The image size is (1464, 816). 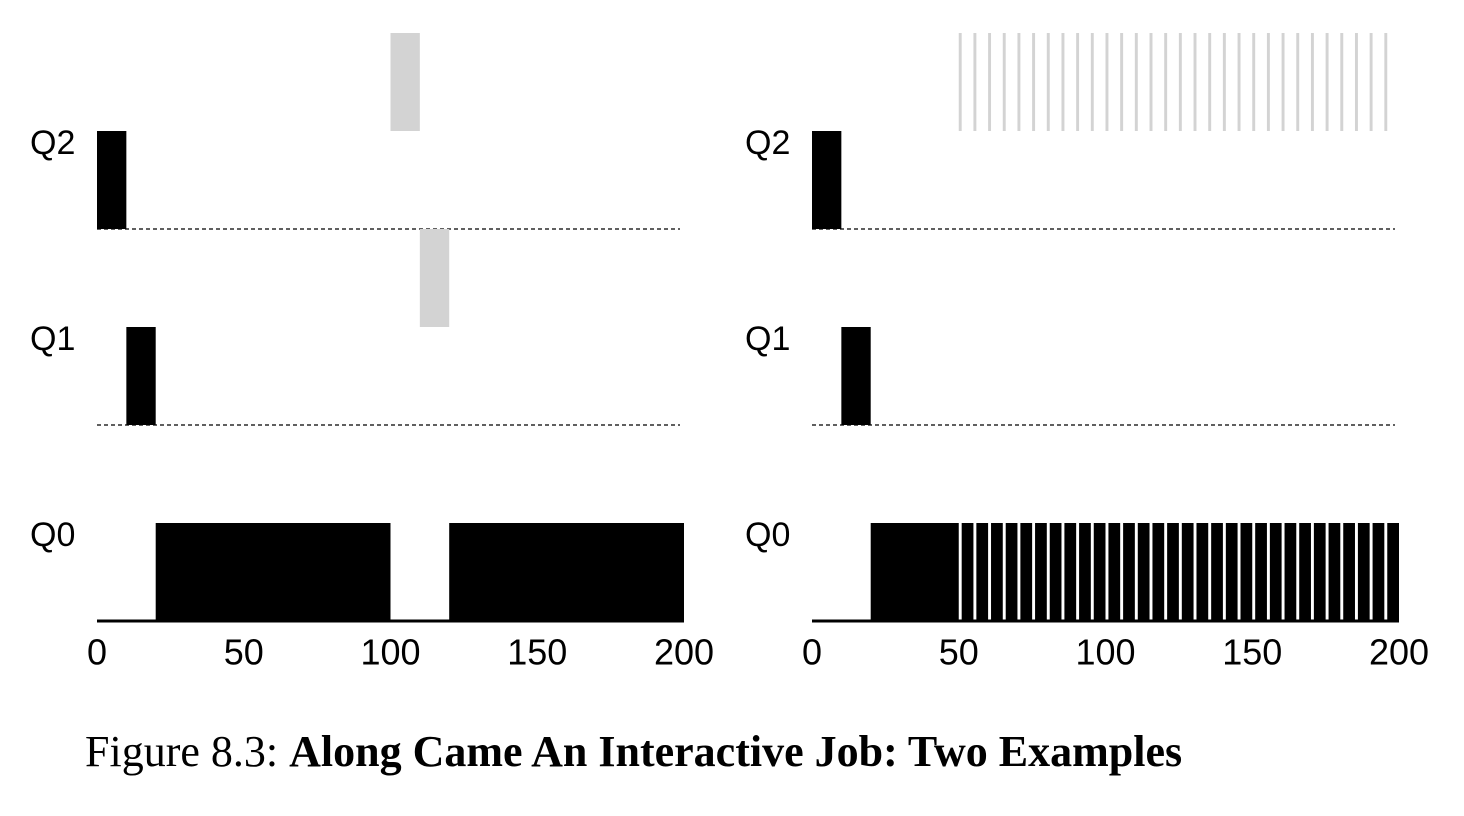 I want to click on caption-label: Figure 8.3:, so click(x=181, y=751).